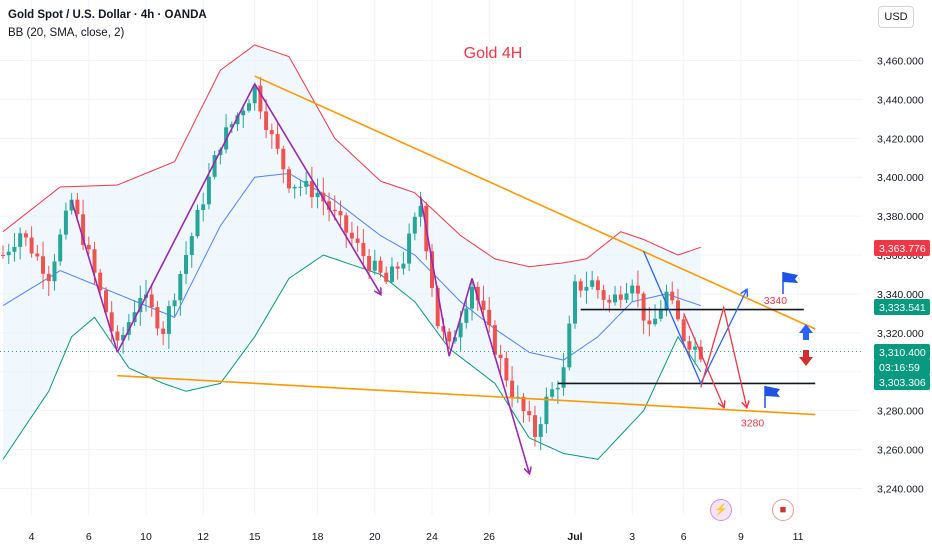  Describe the element at coordinates (900, 139) in the screenshot. I see `y-tick-label: 3,420.000` at that location.